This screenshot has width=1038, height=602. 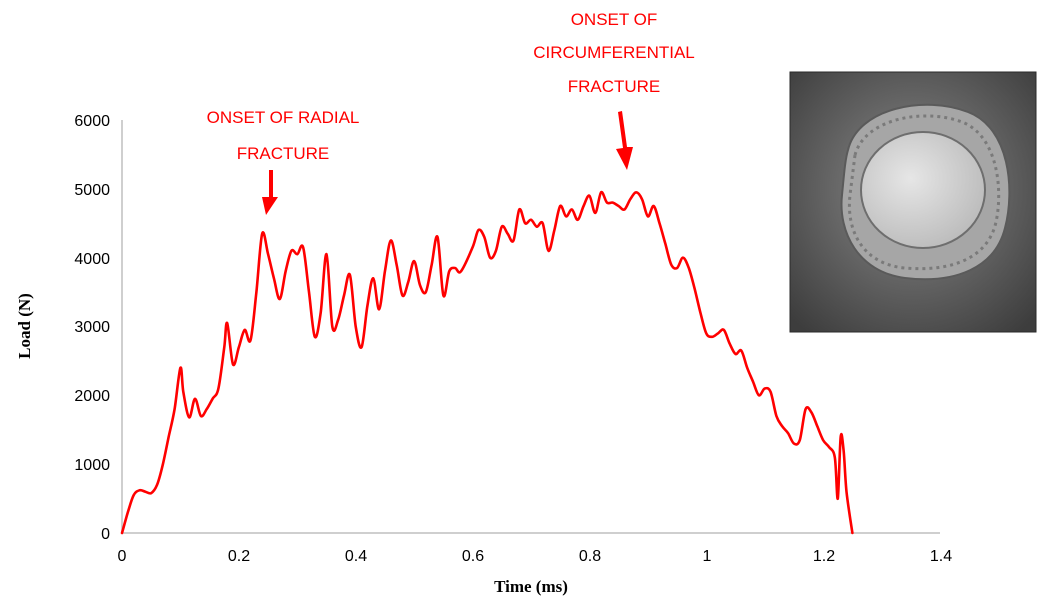 What do you see at coordinates (356, 556) in the screenshot?
I see `x-tick-label: 0.4` at bounding box center [356, 556].